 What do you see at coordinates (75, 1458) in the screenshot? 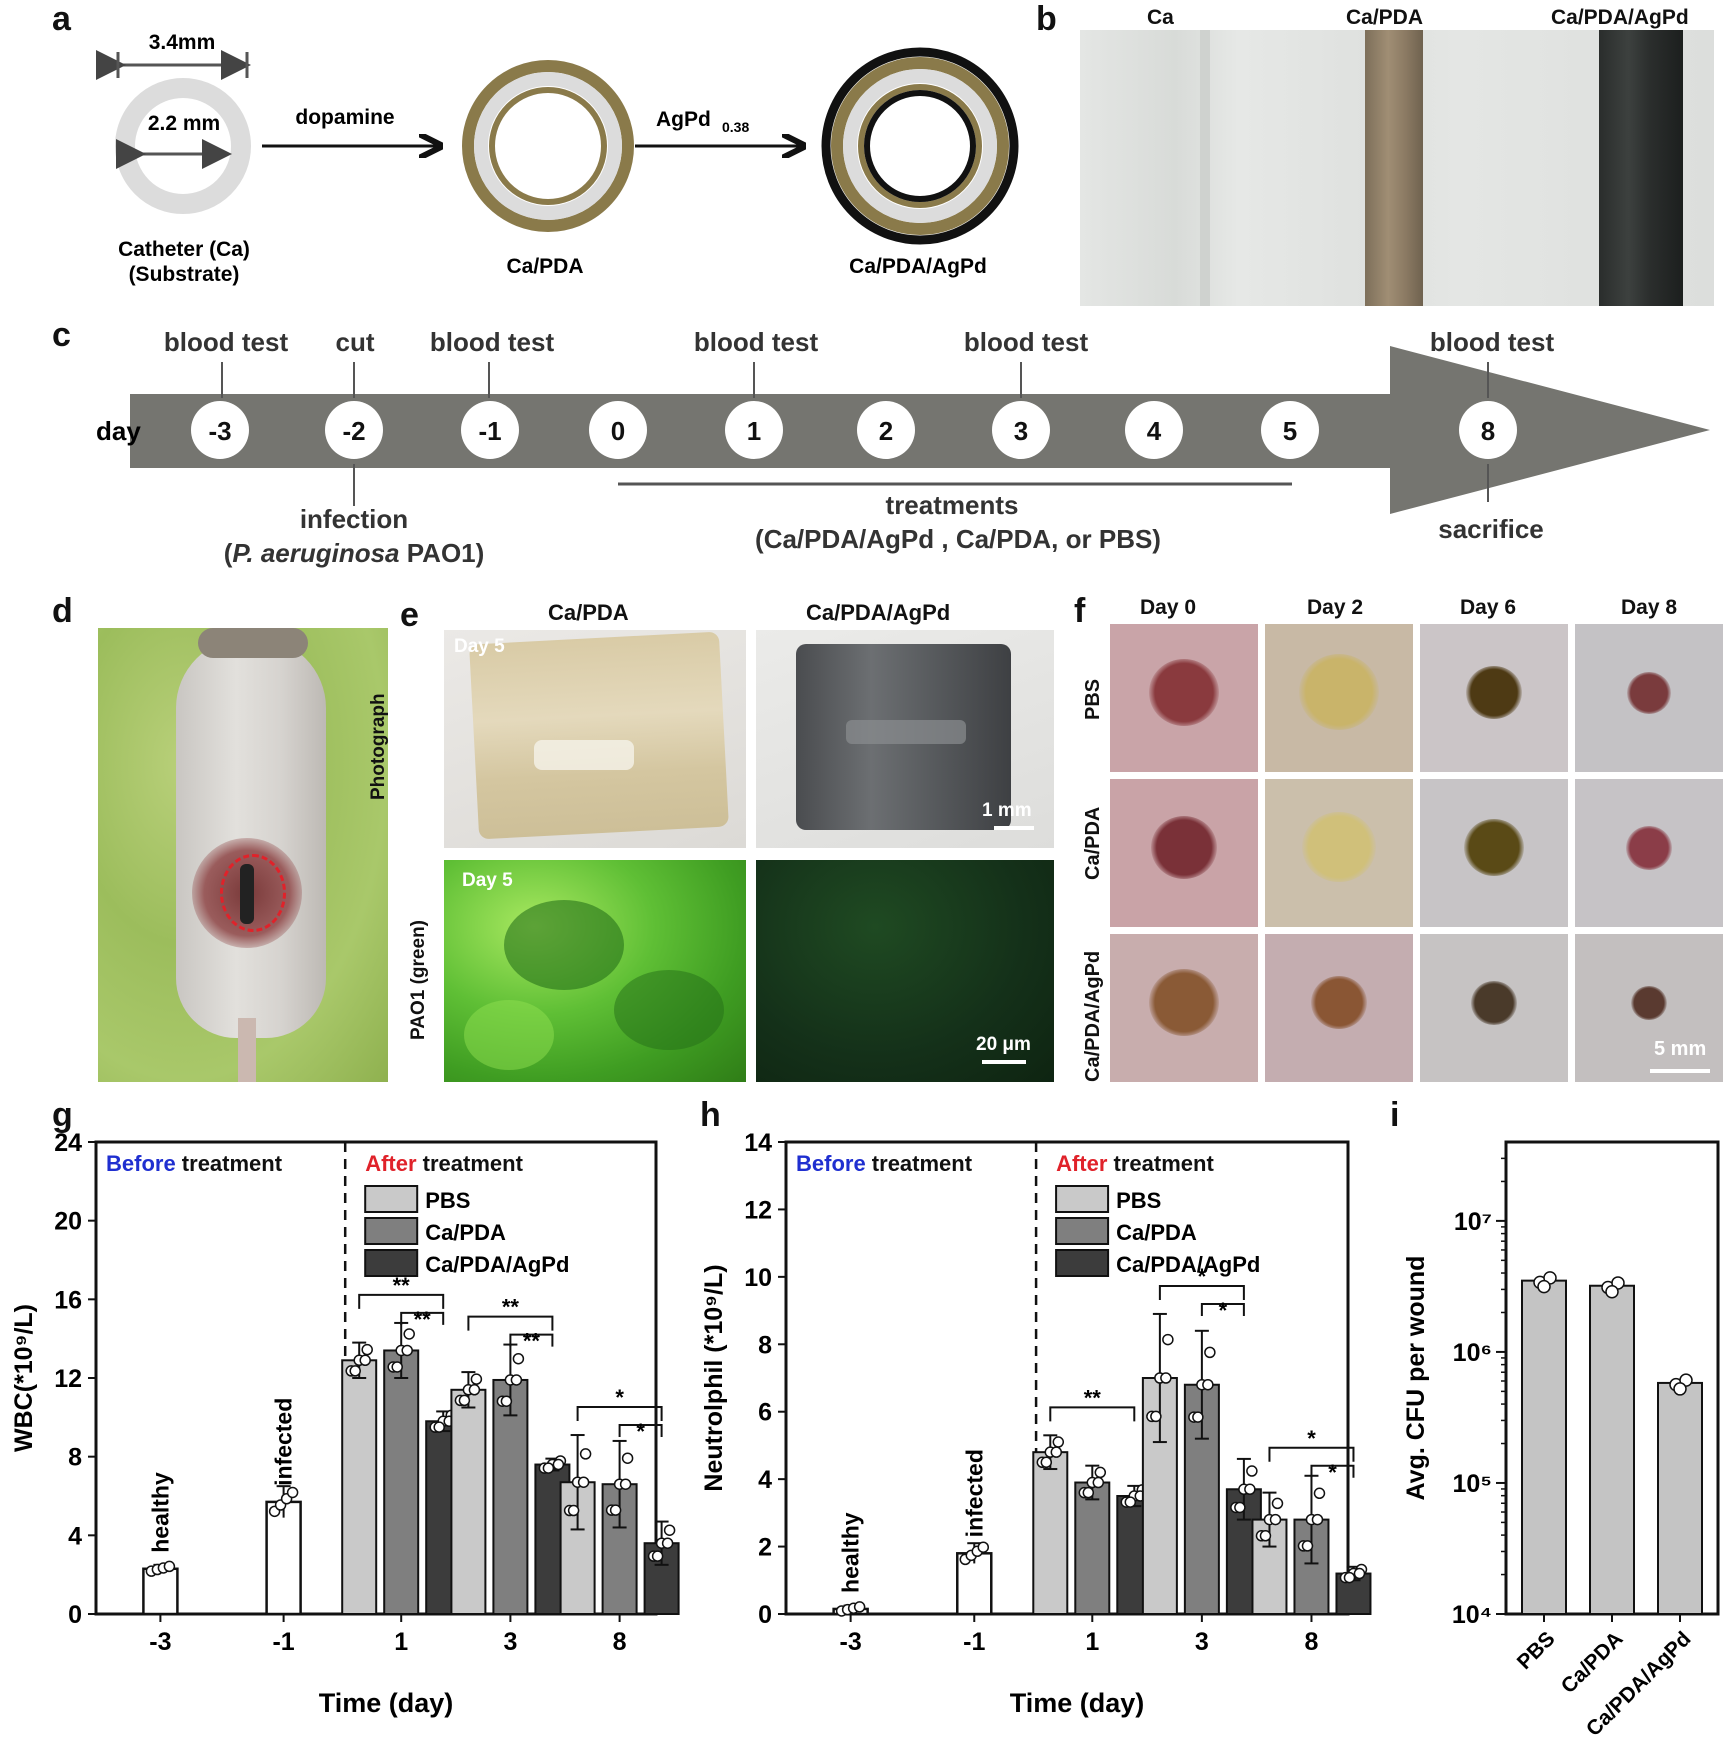
I see `y-tick-label: 8` at bounding box center [75, 1458].